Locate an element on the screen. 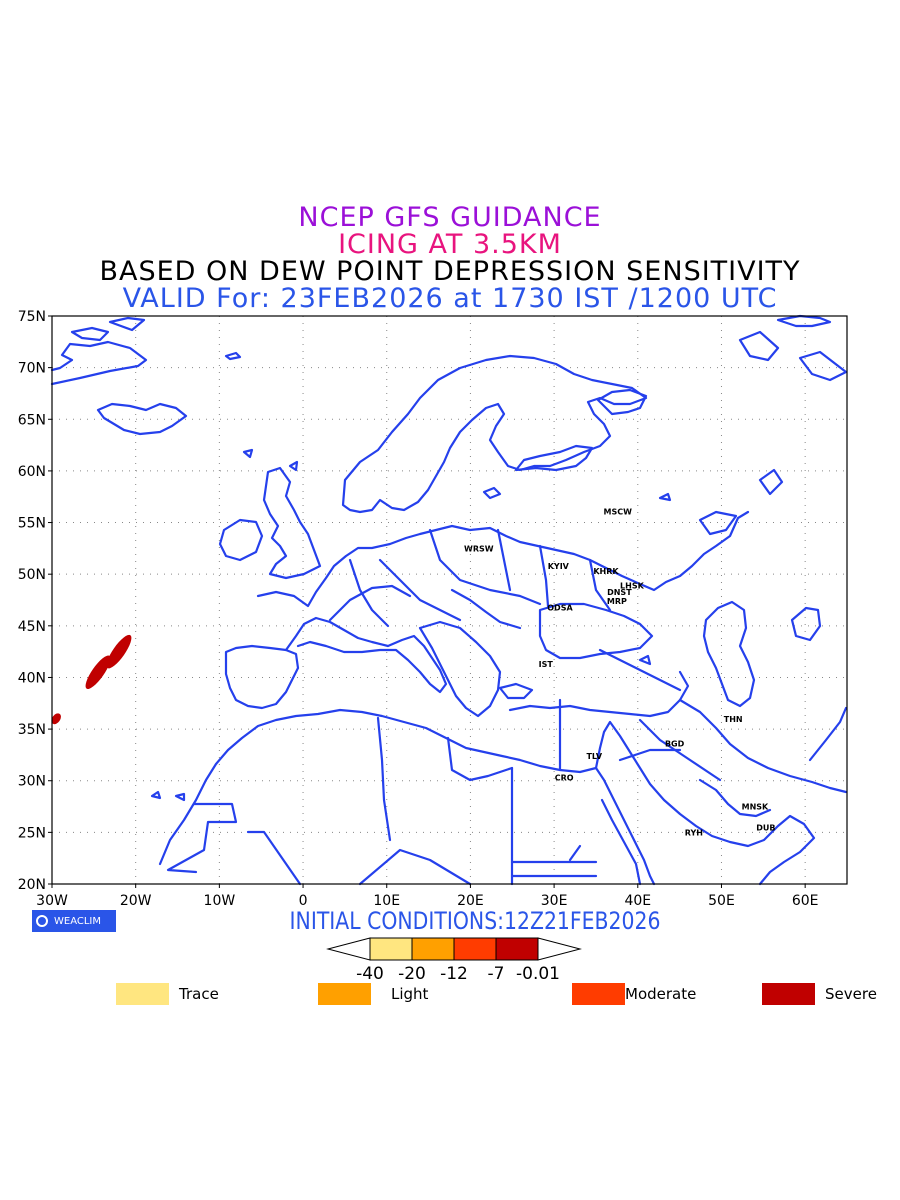  city-label: MNSK is located at coordinates (755, 807).